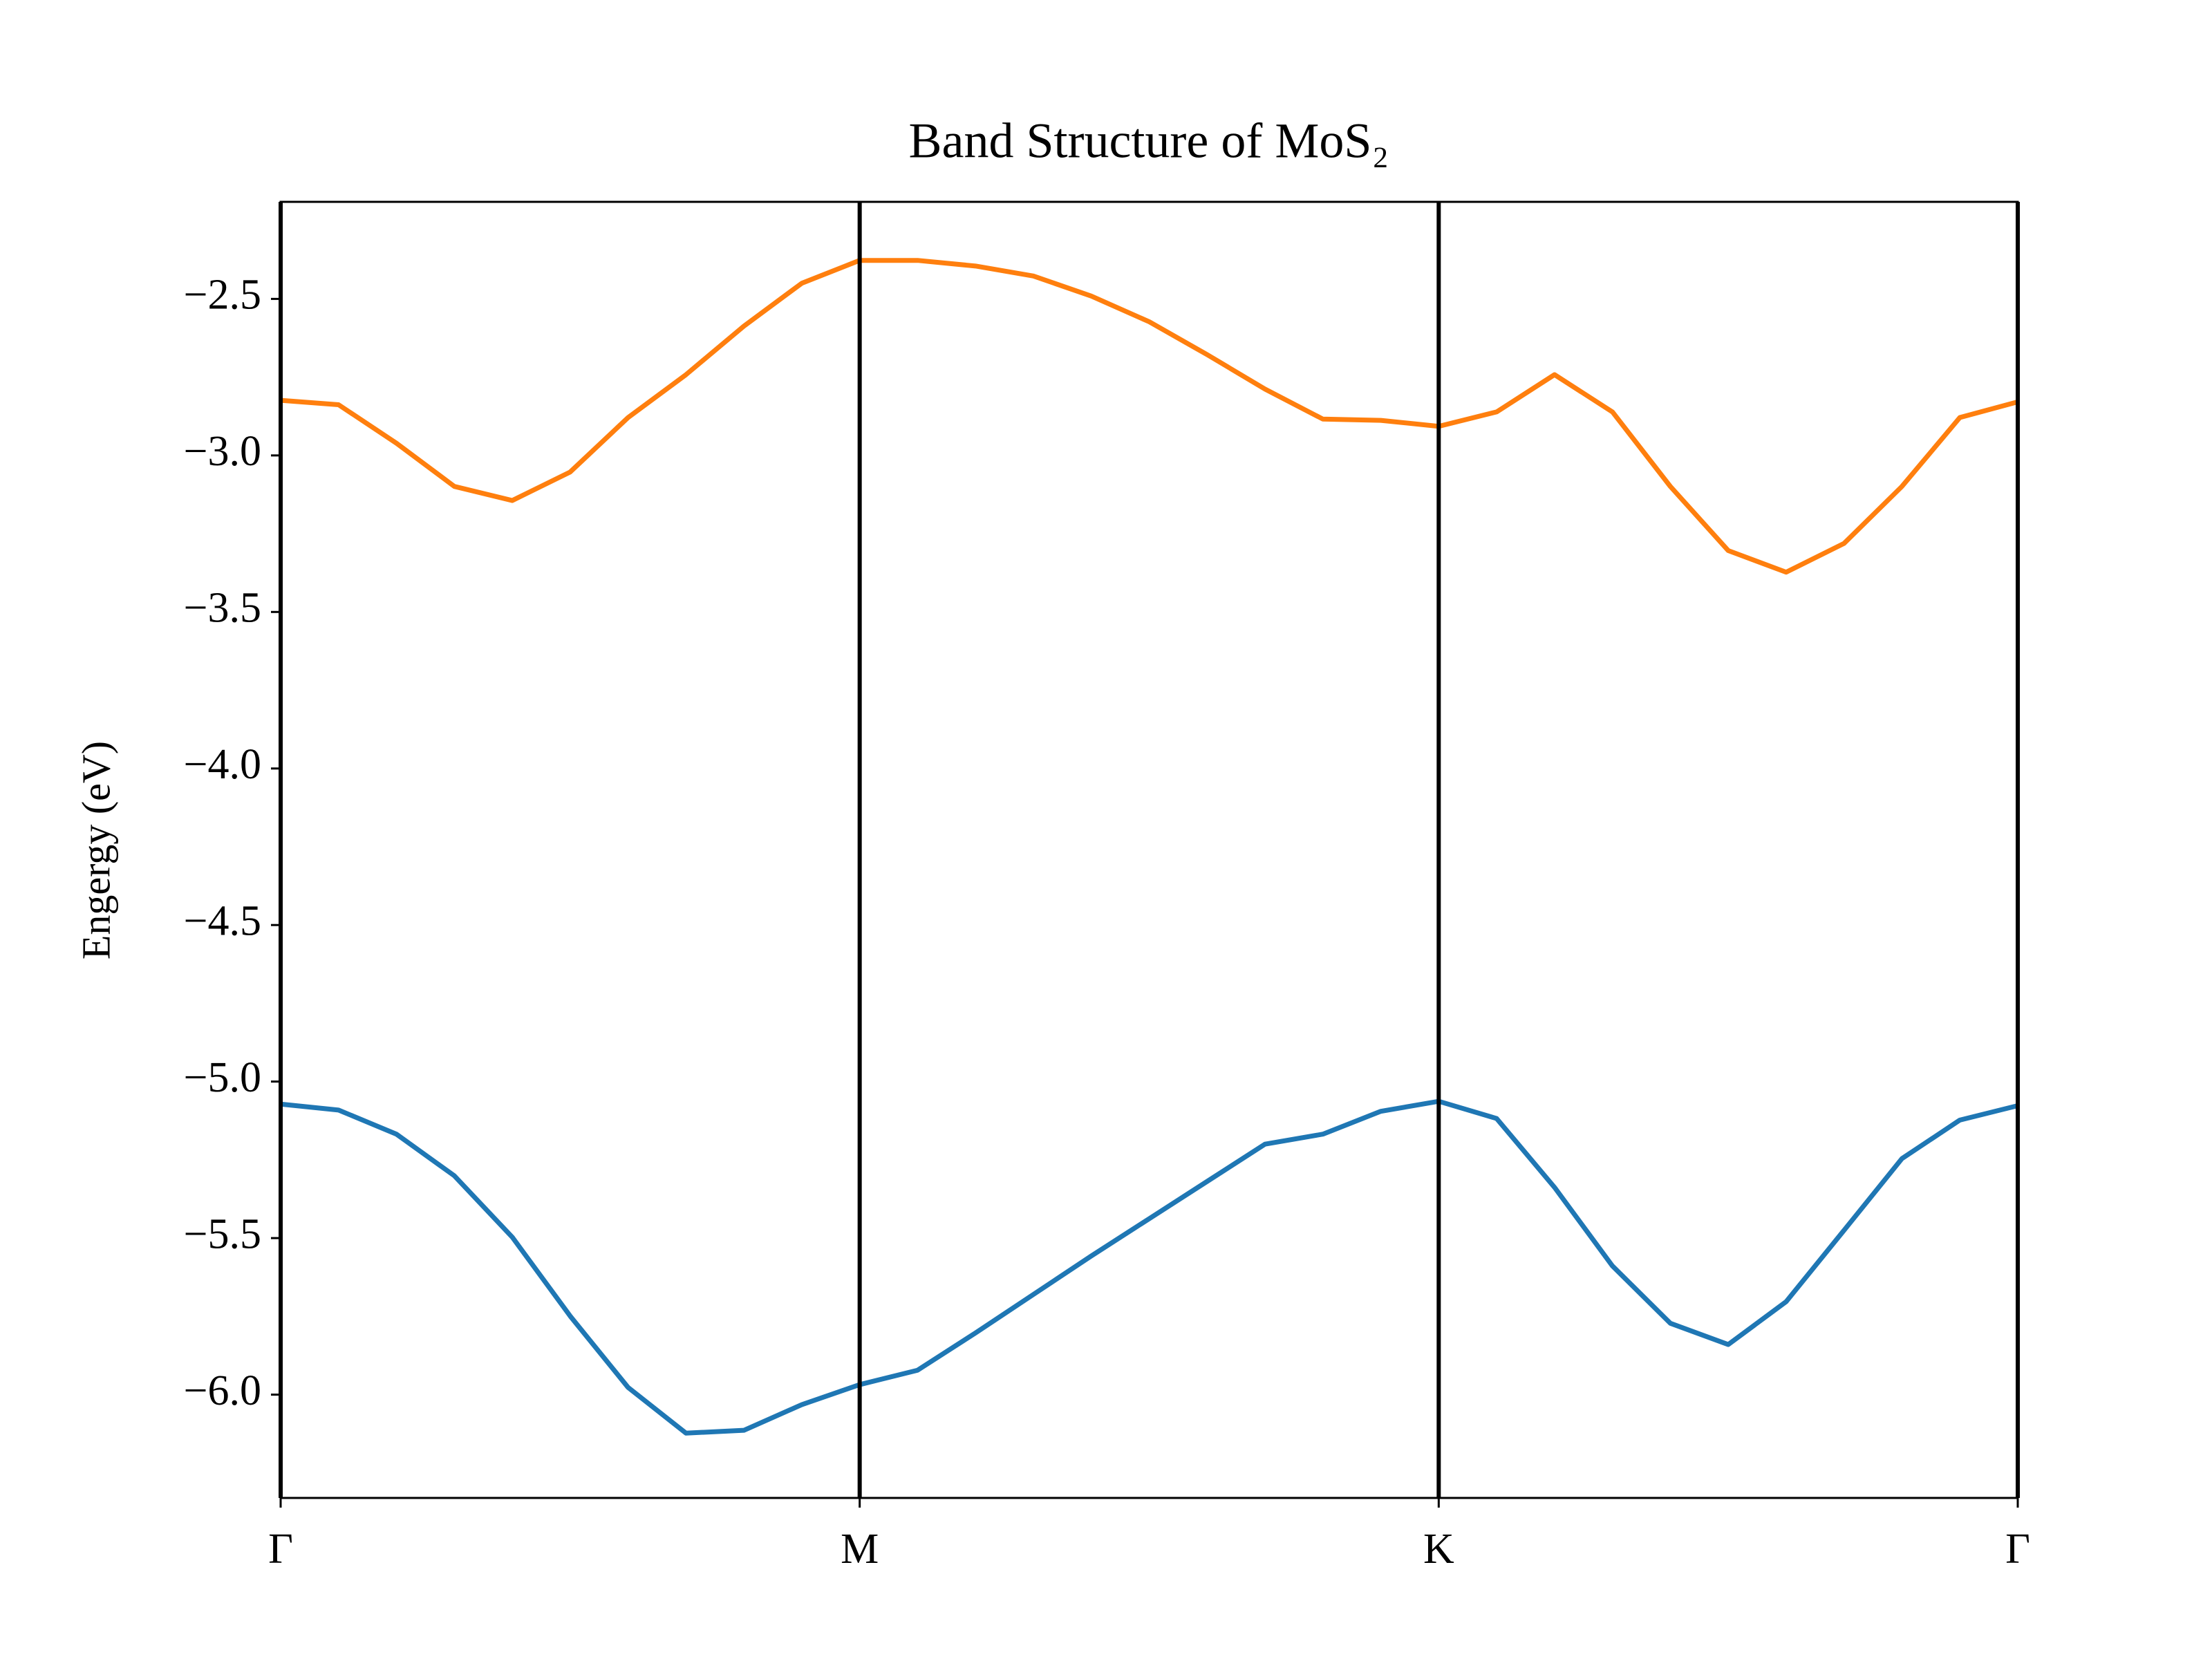  I want to click on y-tick-label: −5.5, so click(222, 1234).